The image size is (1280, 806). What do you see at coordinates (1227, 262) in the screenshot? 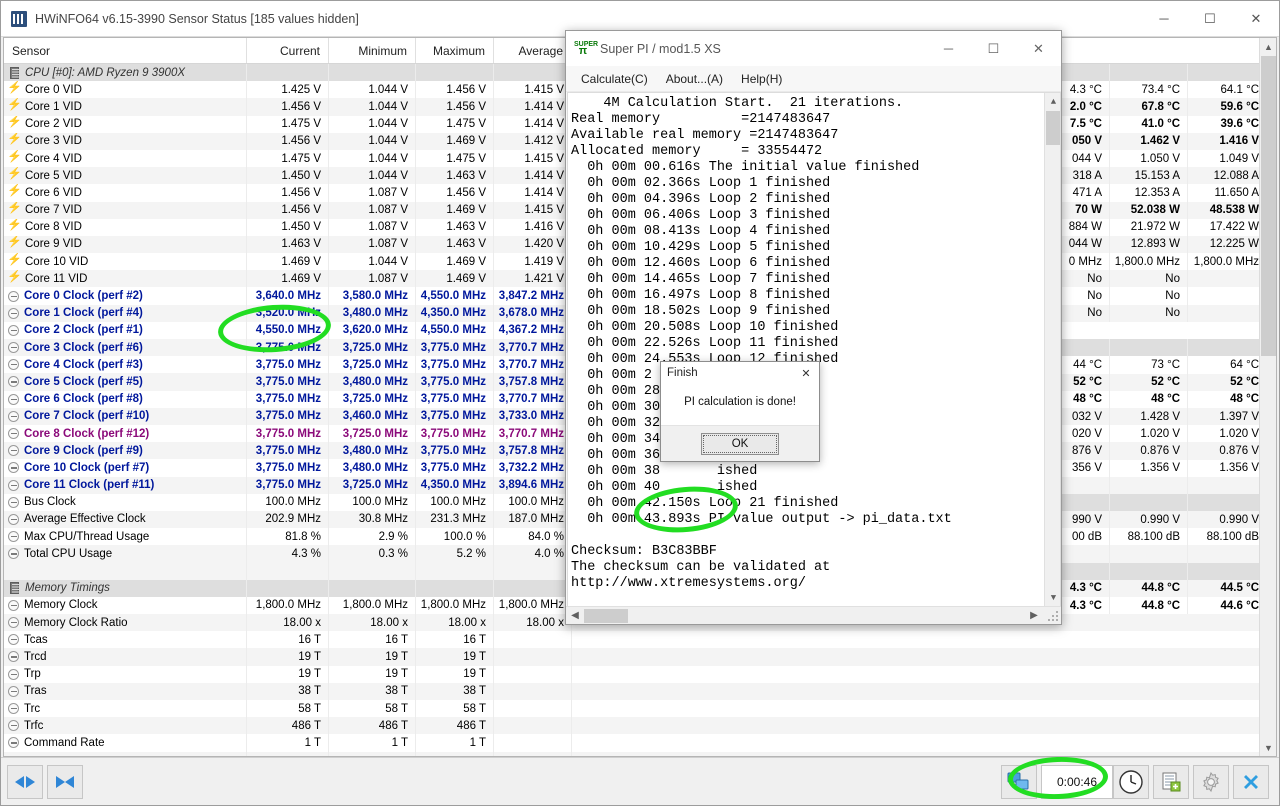
I see `cell-avg: 1,800.0 MHz` at bounding box center [1227, 262].